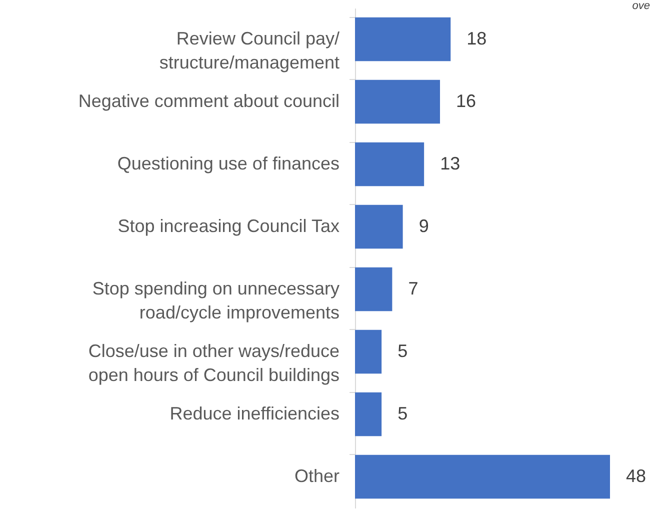 The height and width of the screenshot is (514, 654). Describe the element at coordinates (216, 300) in the screenshot. I see `y-tick-label: Stop spending on unnecessary road/cycle improvements` at that location.